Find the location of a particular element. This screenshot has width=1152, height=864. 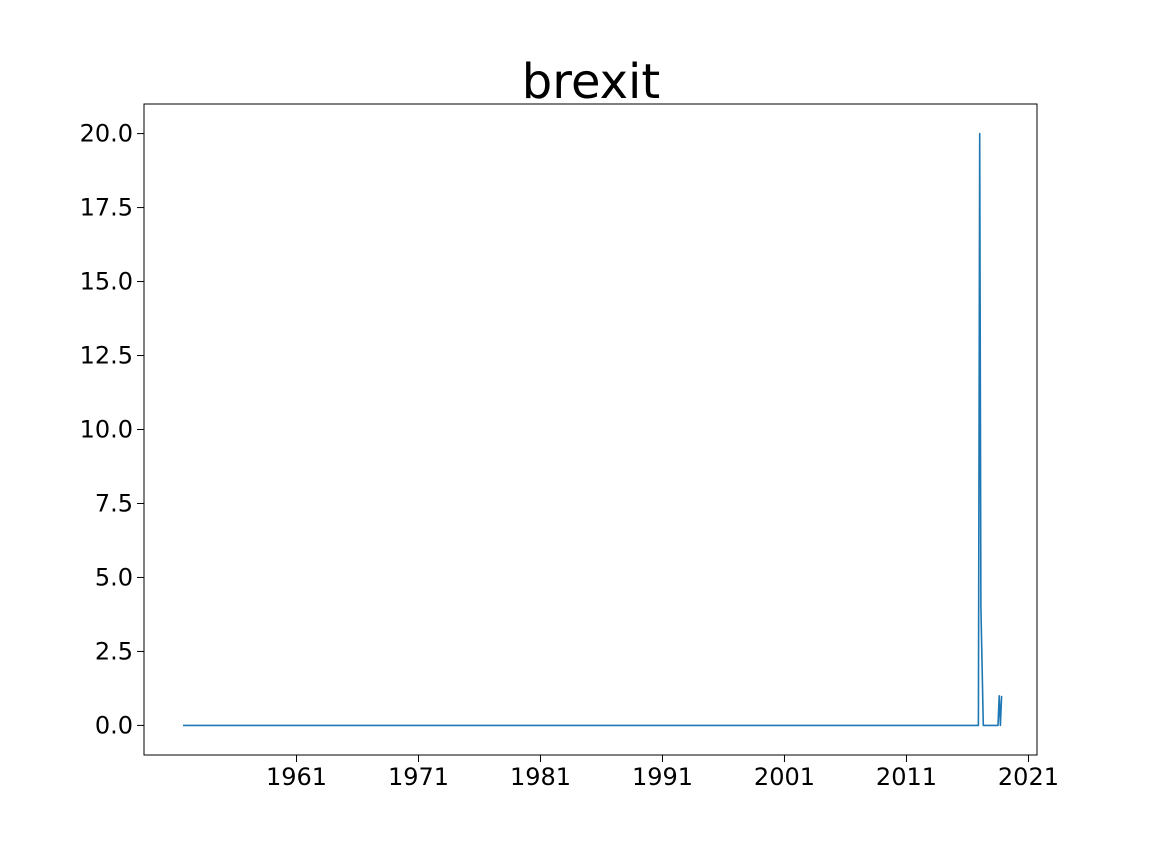

x-tick-label: 2021 is located at coordinates (1028, 777).